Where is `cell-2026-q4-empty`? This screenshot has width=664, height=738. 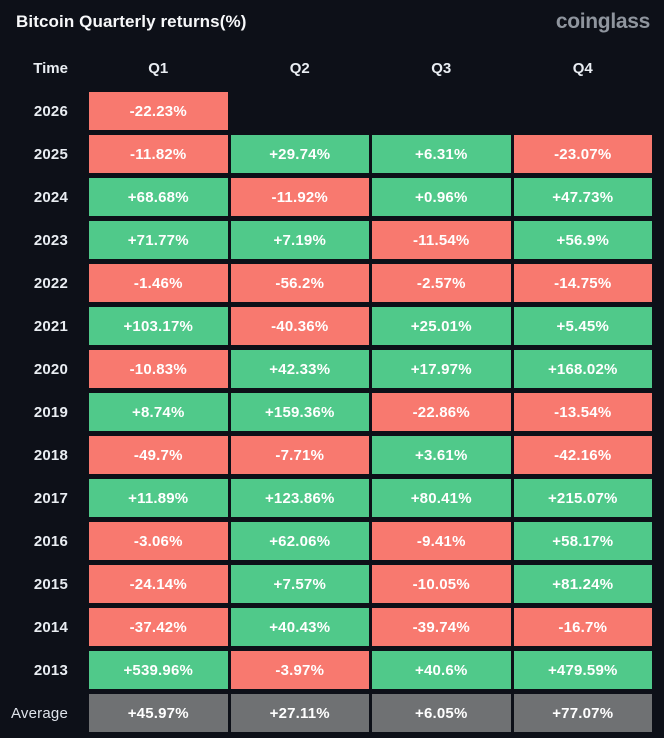
cell-2026-q4-empty is located at coordinates (583, 111).